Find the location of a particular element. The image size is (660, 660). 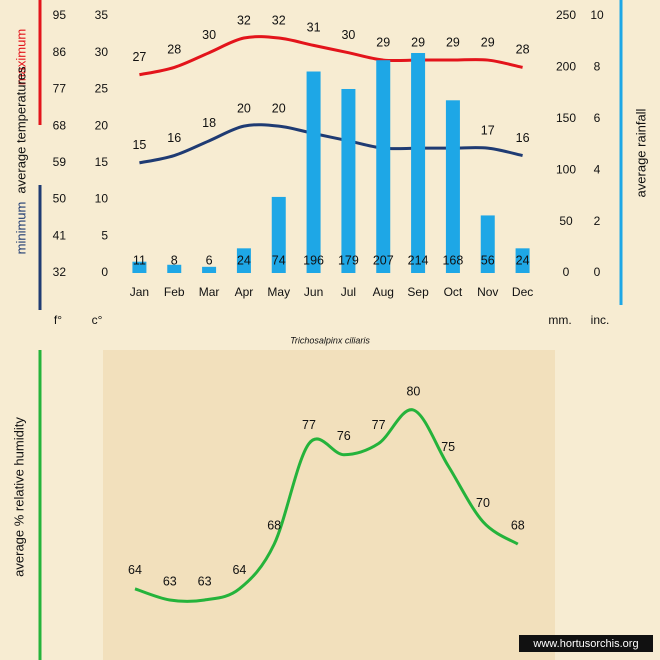

c-unit: c° is located at coordinates (97, 320).